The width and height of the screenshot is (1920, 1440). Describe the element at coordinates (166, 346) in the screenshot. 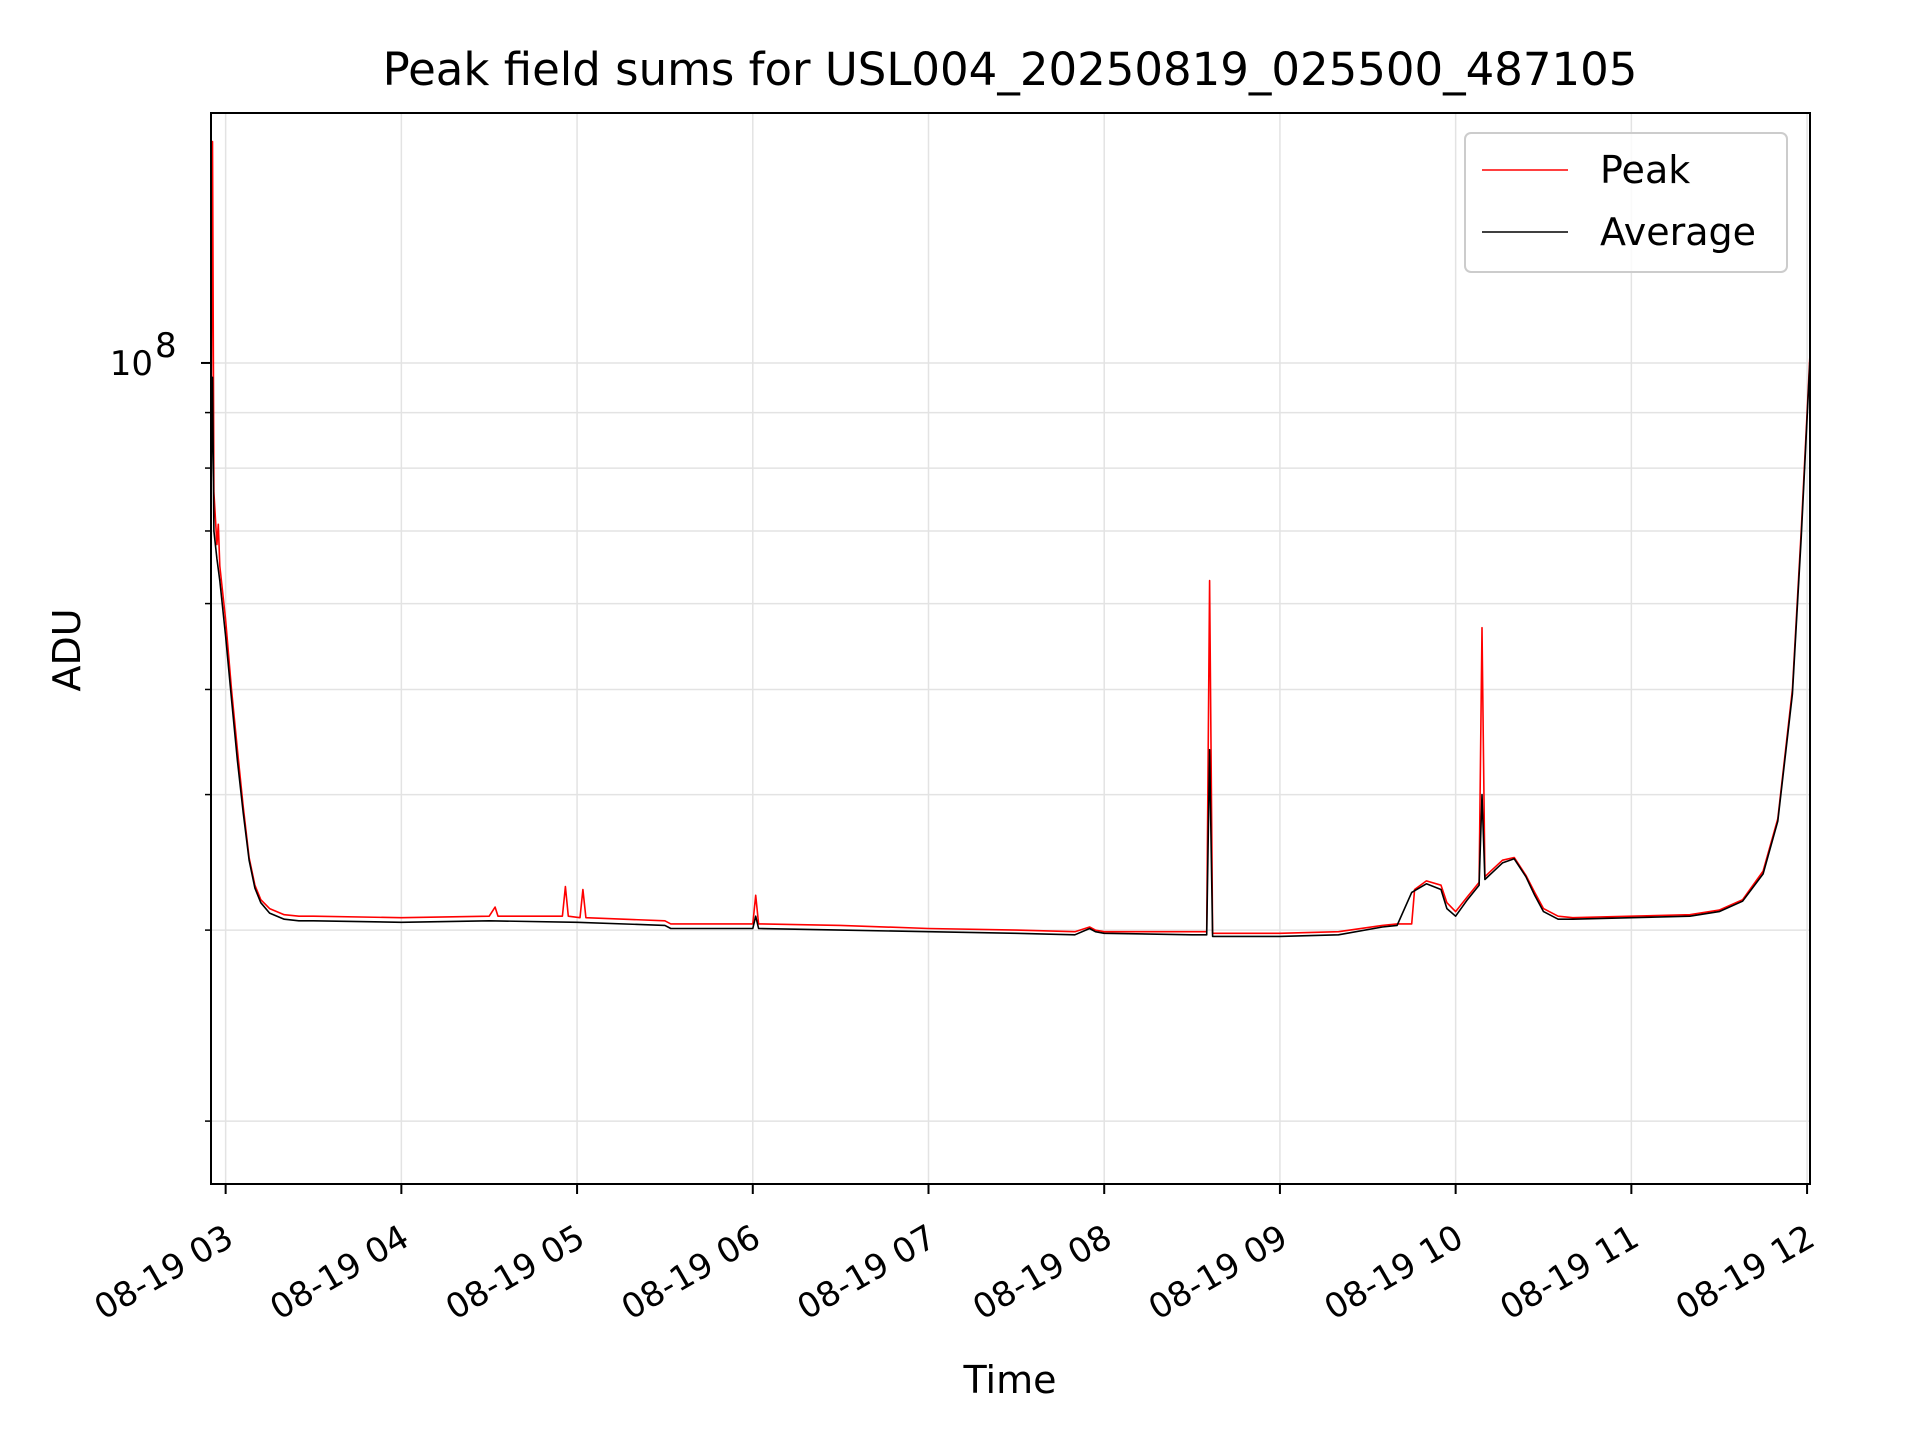

I see `y-tick-label-exponent: 8` at that location.